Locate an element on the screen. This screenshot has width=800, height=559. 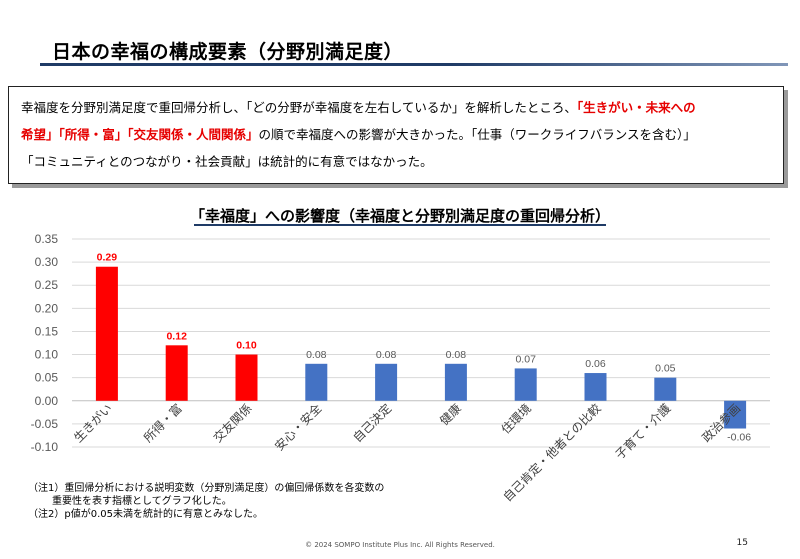
page-number: 15 is located at coordinates (742, 543).